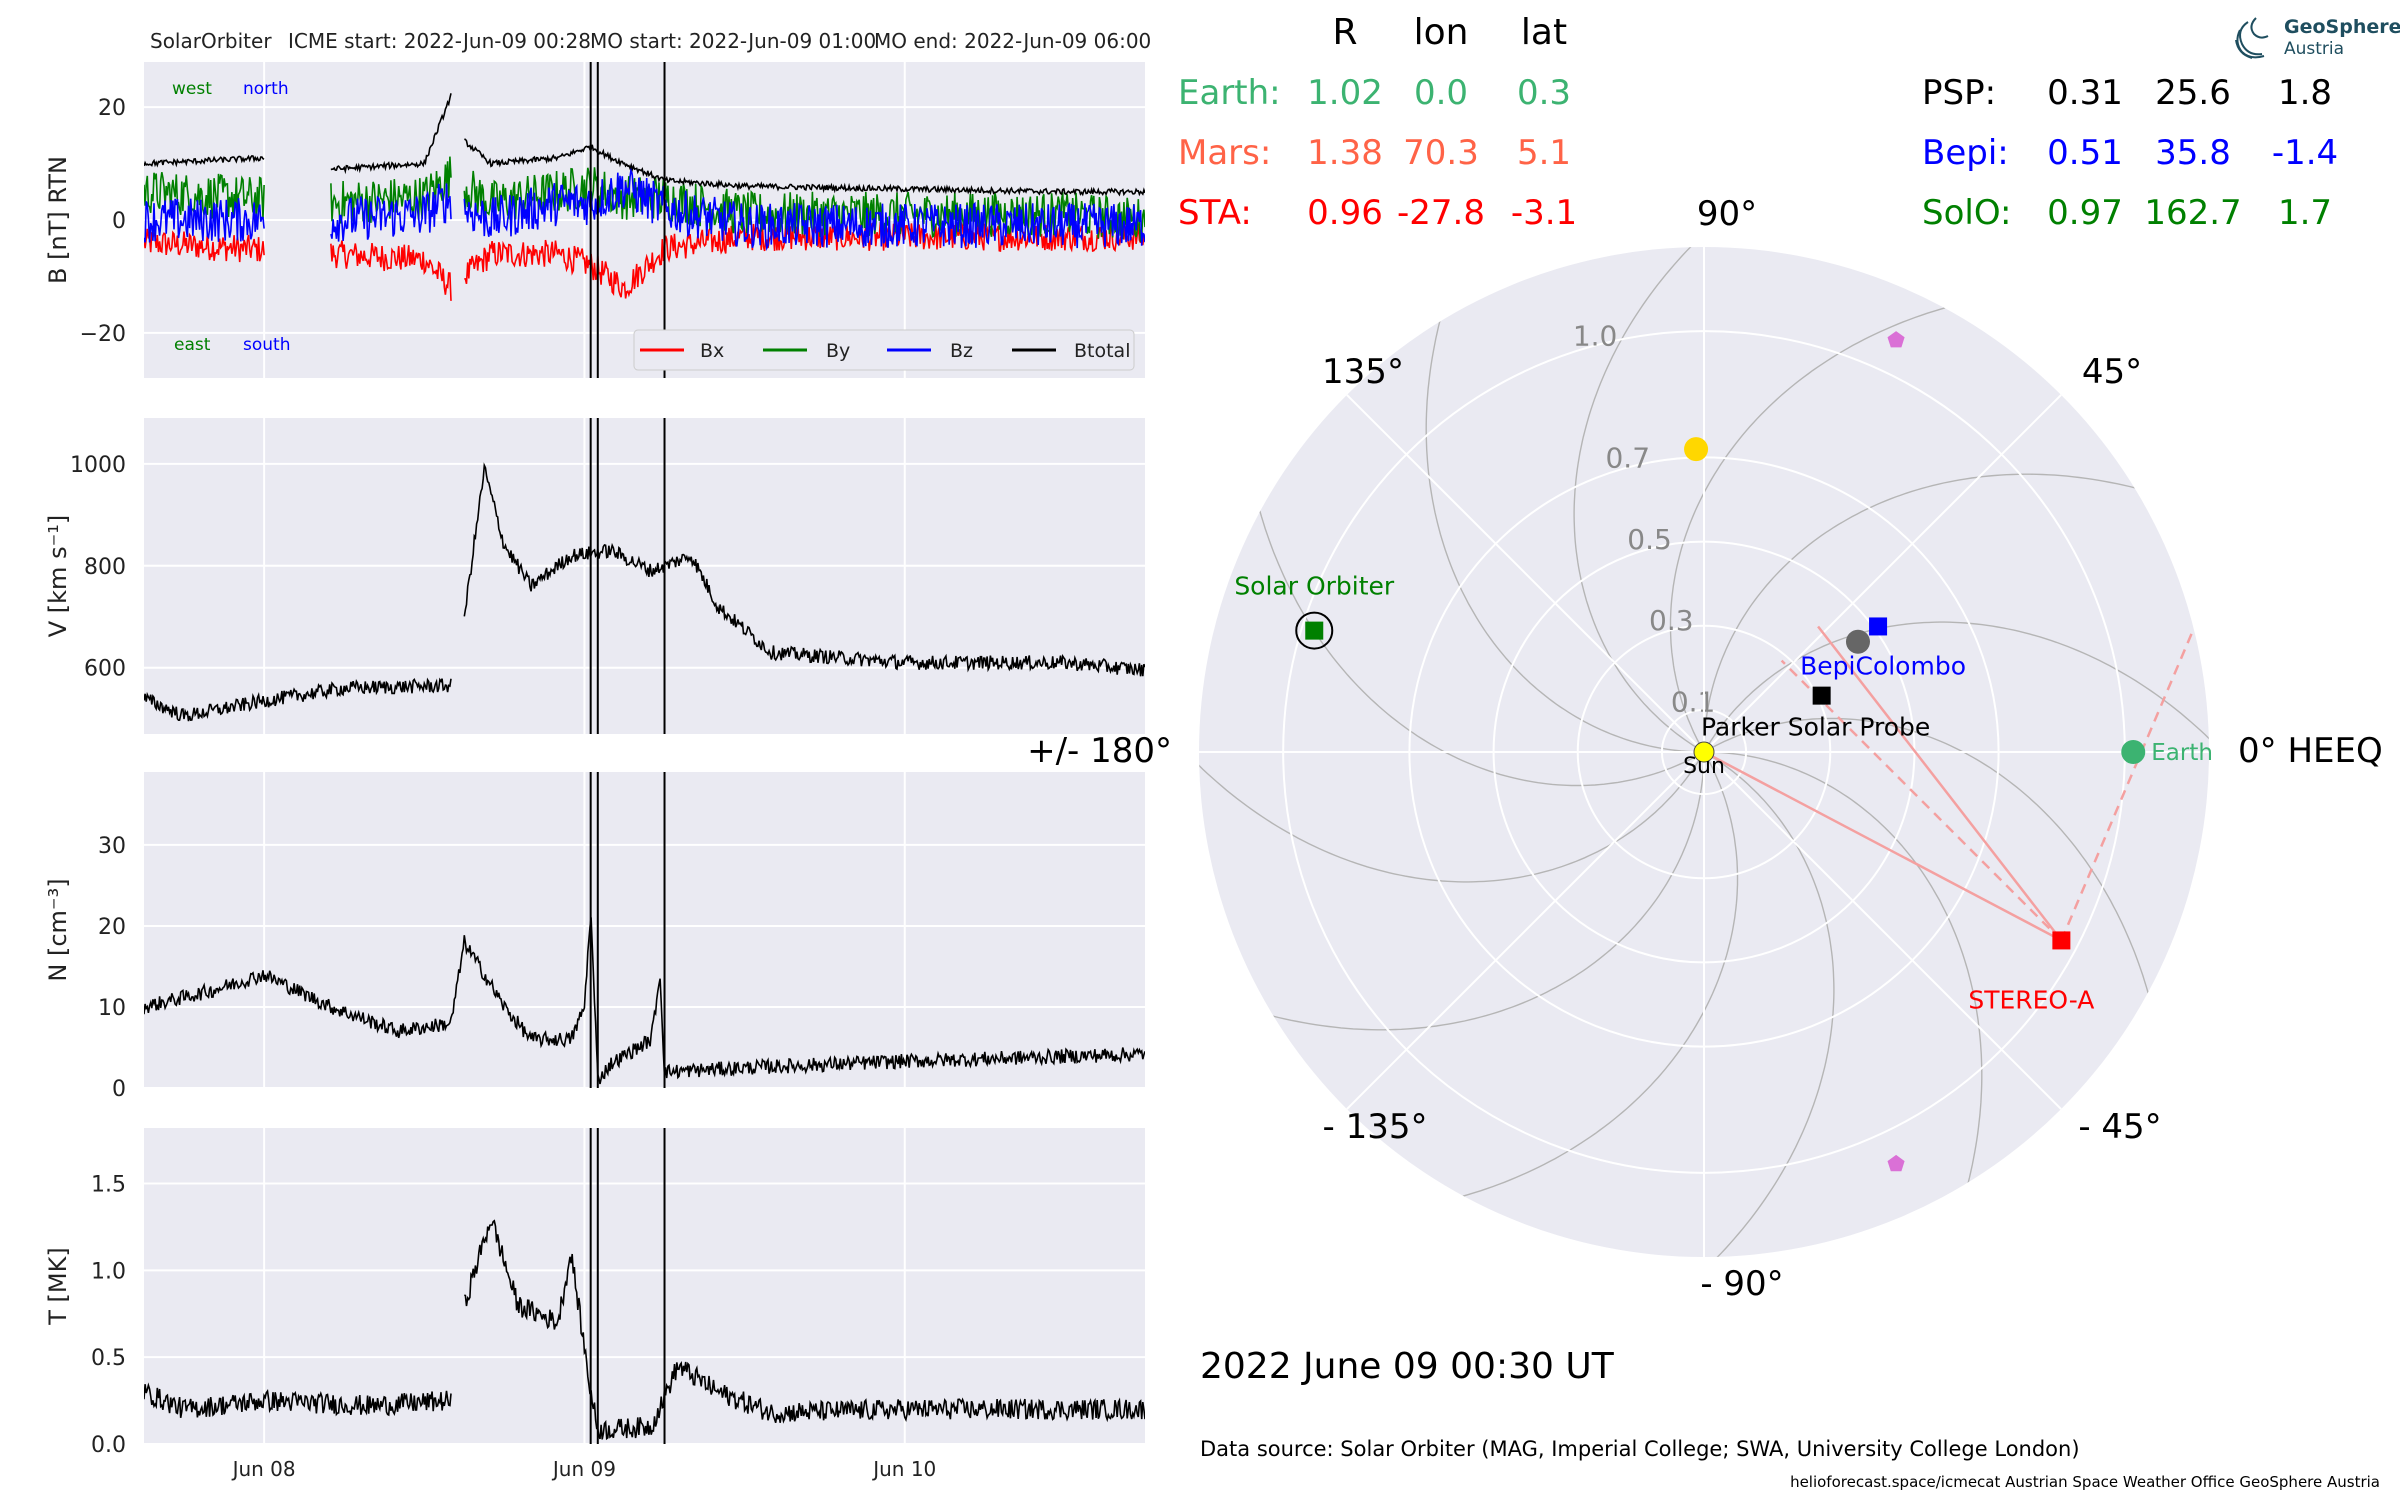 Image resolution: width=2400 pixels, height=1500 pixels. I want to click on y-tick-label: 1.5, so click(108, 1185).